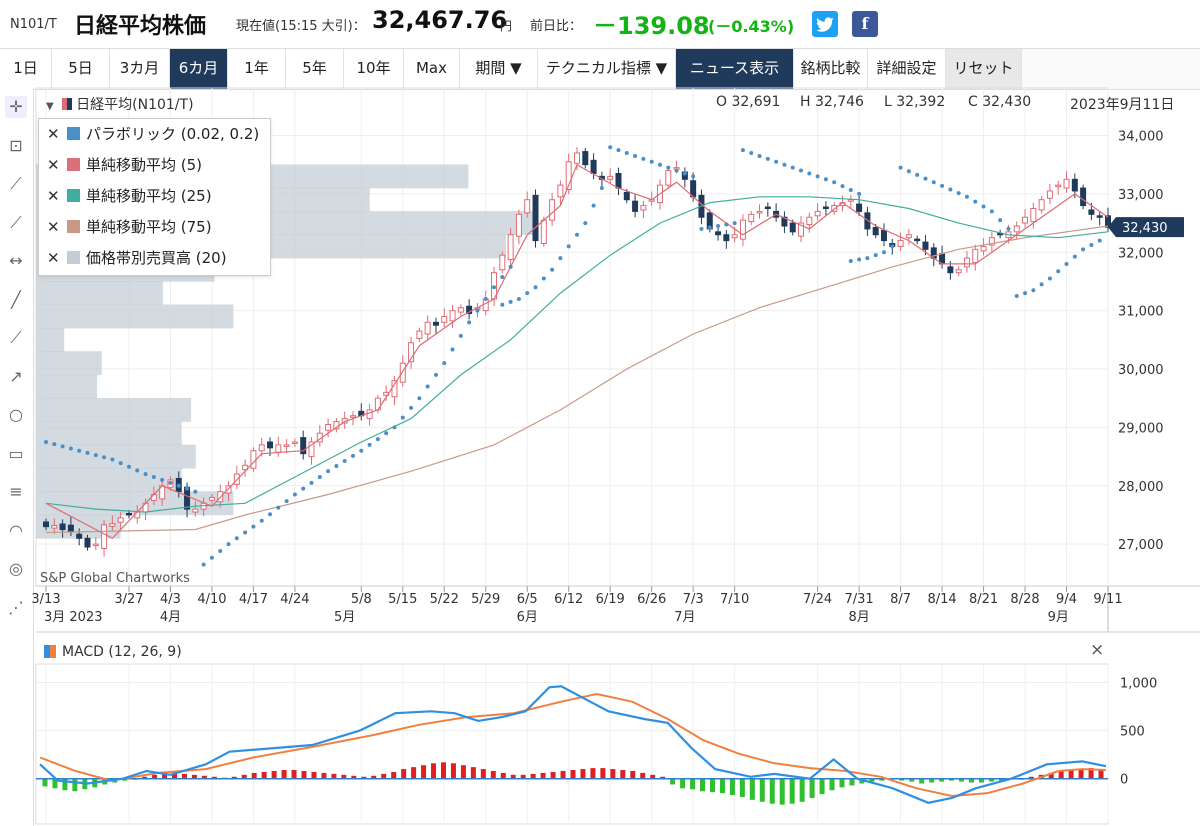  What do you see at coordinates (315, 69) in the screenshot?
I see `tab-5: 5年` at bounding box center [315, 69].